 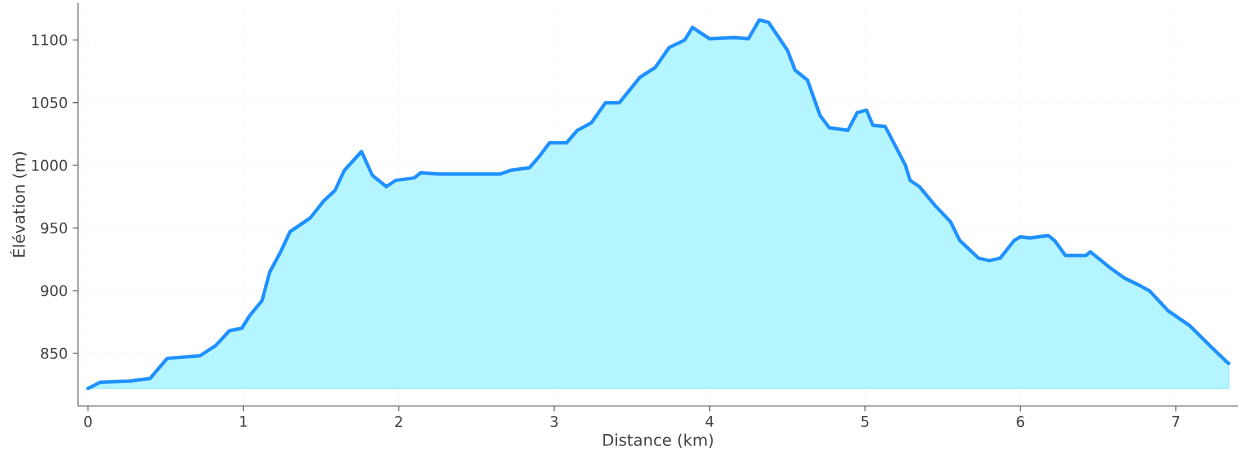 What do you see at coordinates (53, 228) in the screenshot?
I see `y-tick-label: 950` at bounding box center [53, 228].